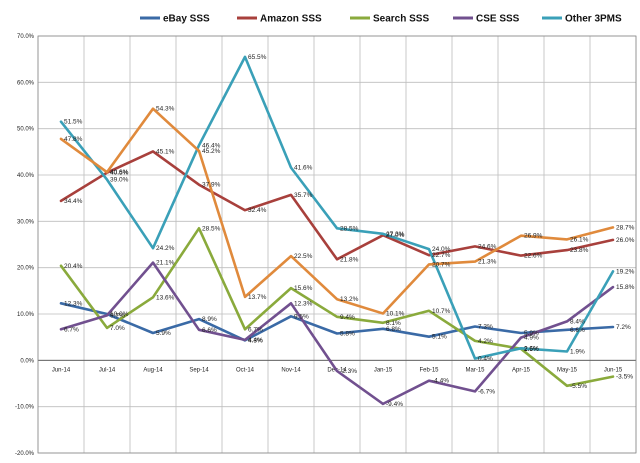 The image size is (640, 463). What do you see at coordinates (119, 173) in the screenshot?
I see `data-label: 40.5%` at bounding box center [119, 173].